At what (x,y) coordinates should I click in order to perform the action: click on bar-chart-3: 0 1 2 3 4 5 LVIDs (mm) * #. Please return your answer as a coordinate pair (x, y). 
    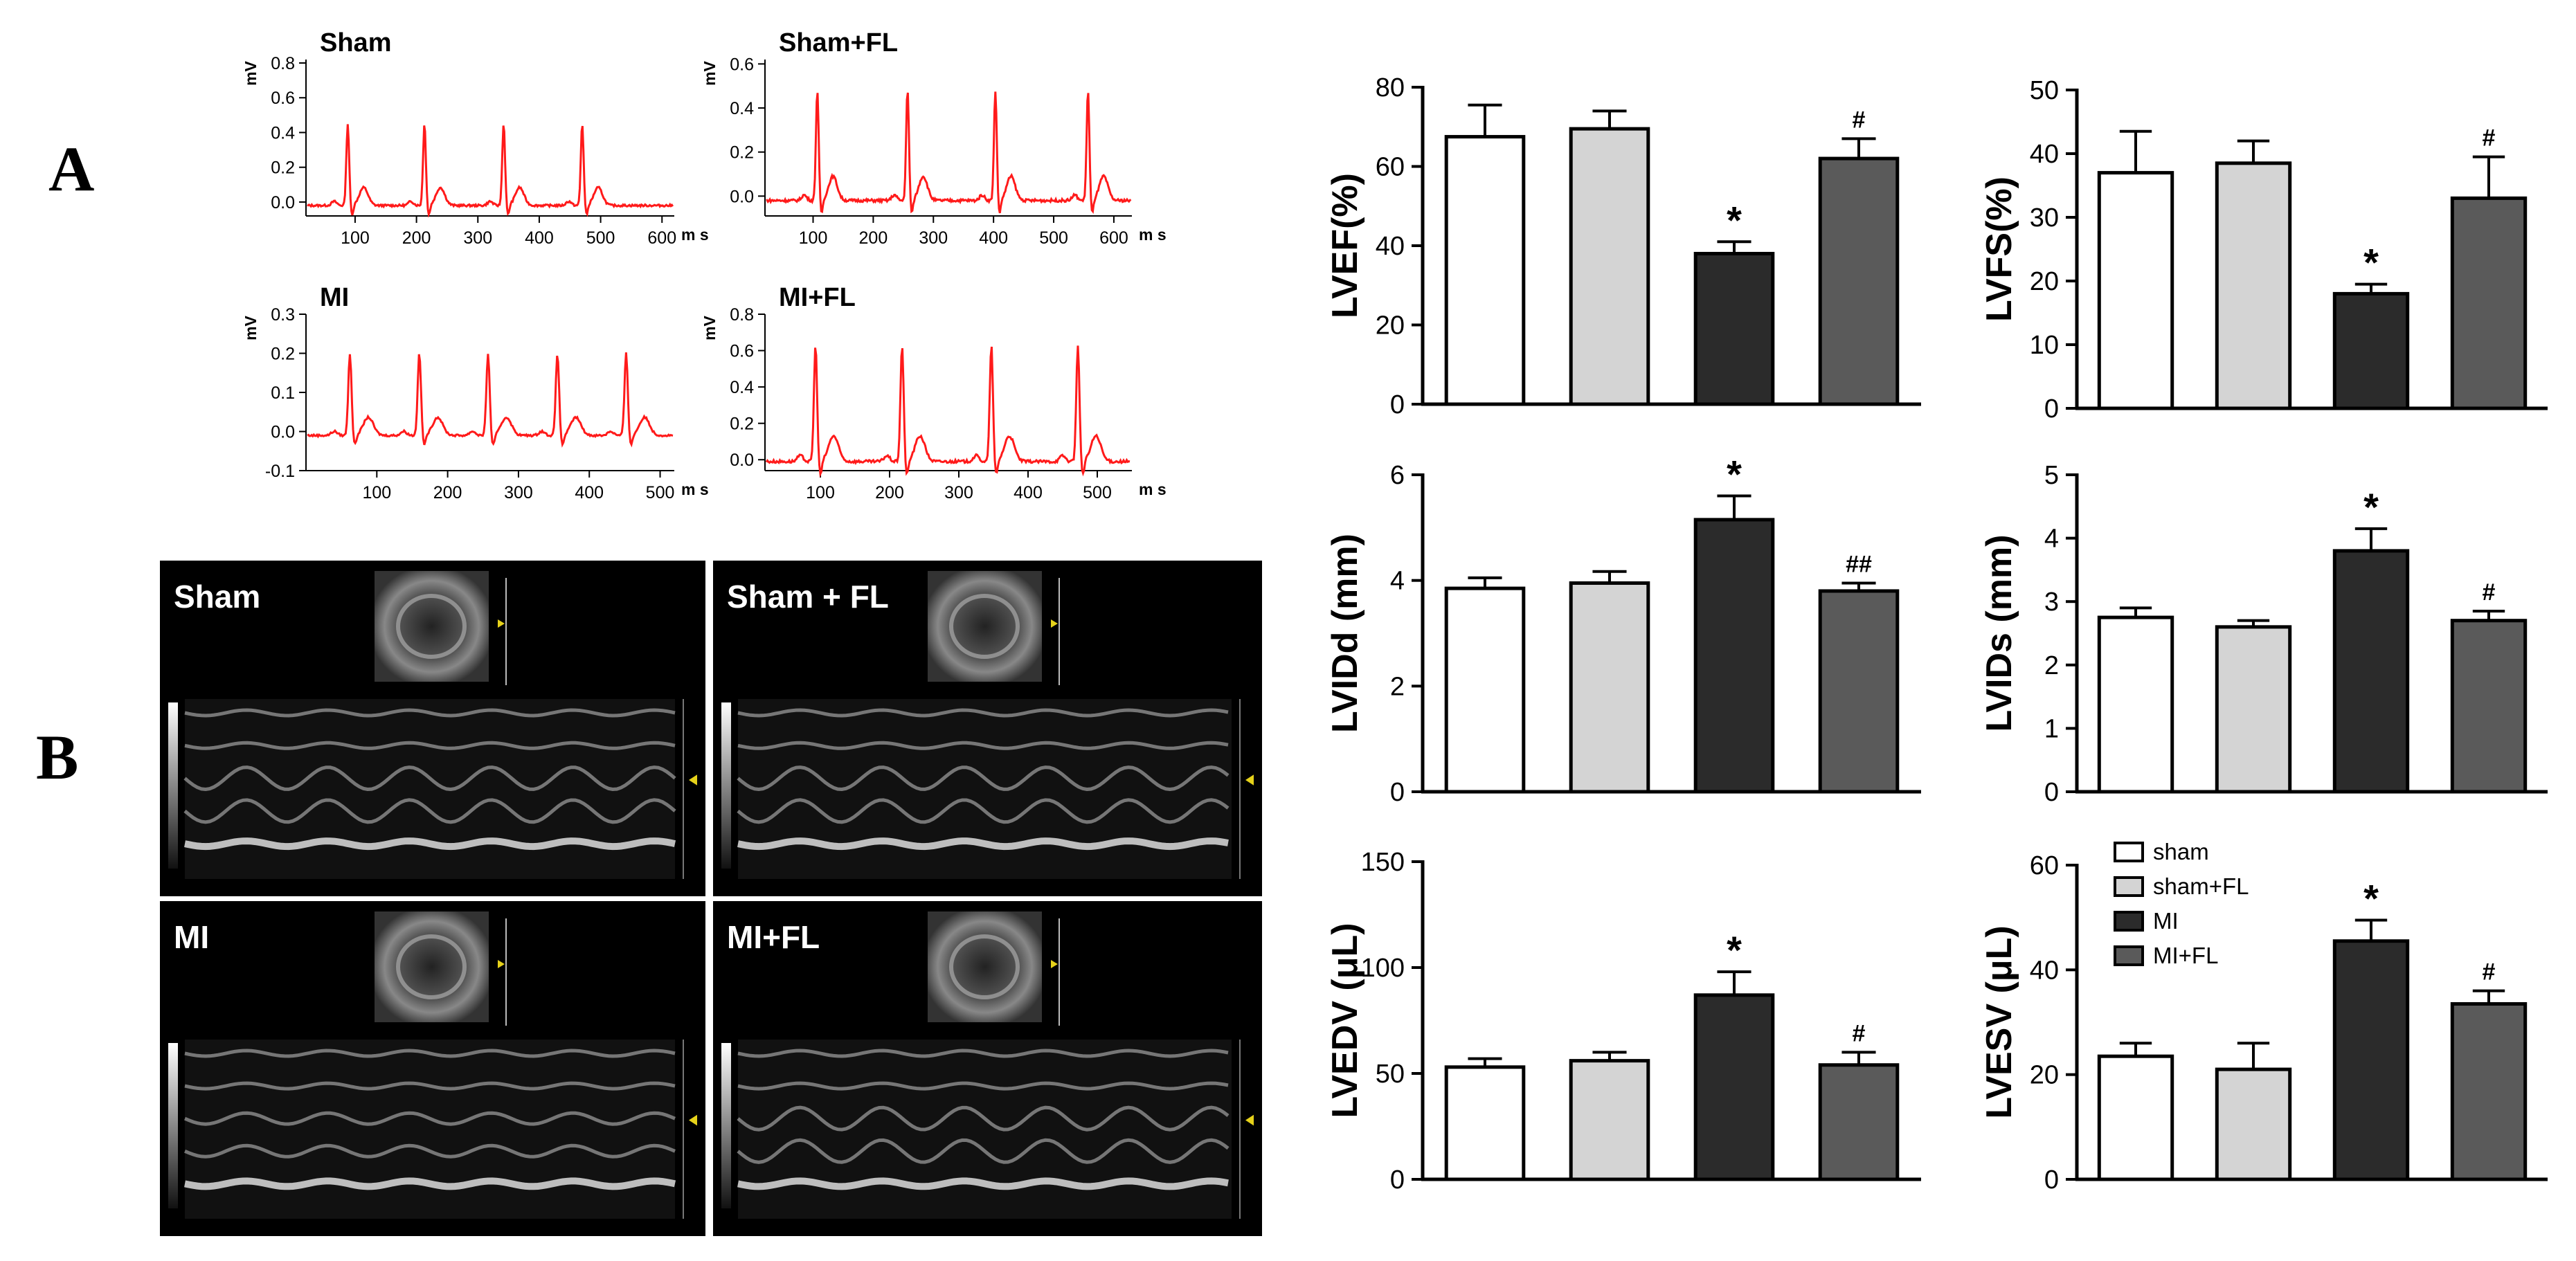
    Looking at the image, I should click on (2263, 634).